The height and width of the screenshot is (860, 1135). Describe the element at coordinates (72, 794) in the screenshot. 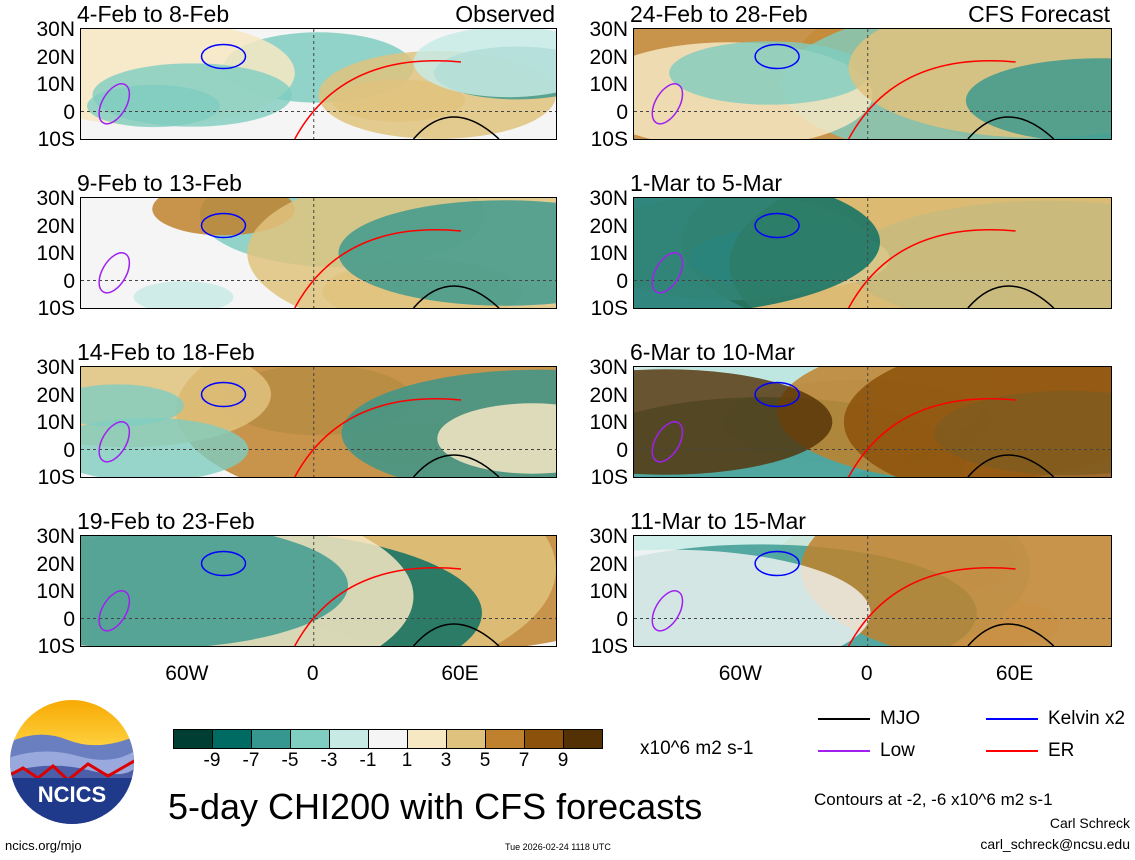

I see `svg-text: NCICS` at that location.